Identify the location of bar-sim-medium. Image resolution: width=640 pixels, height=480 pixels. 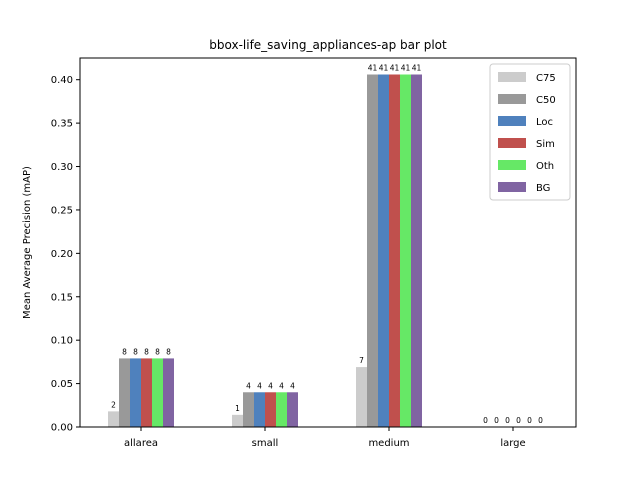
(394, 251).